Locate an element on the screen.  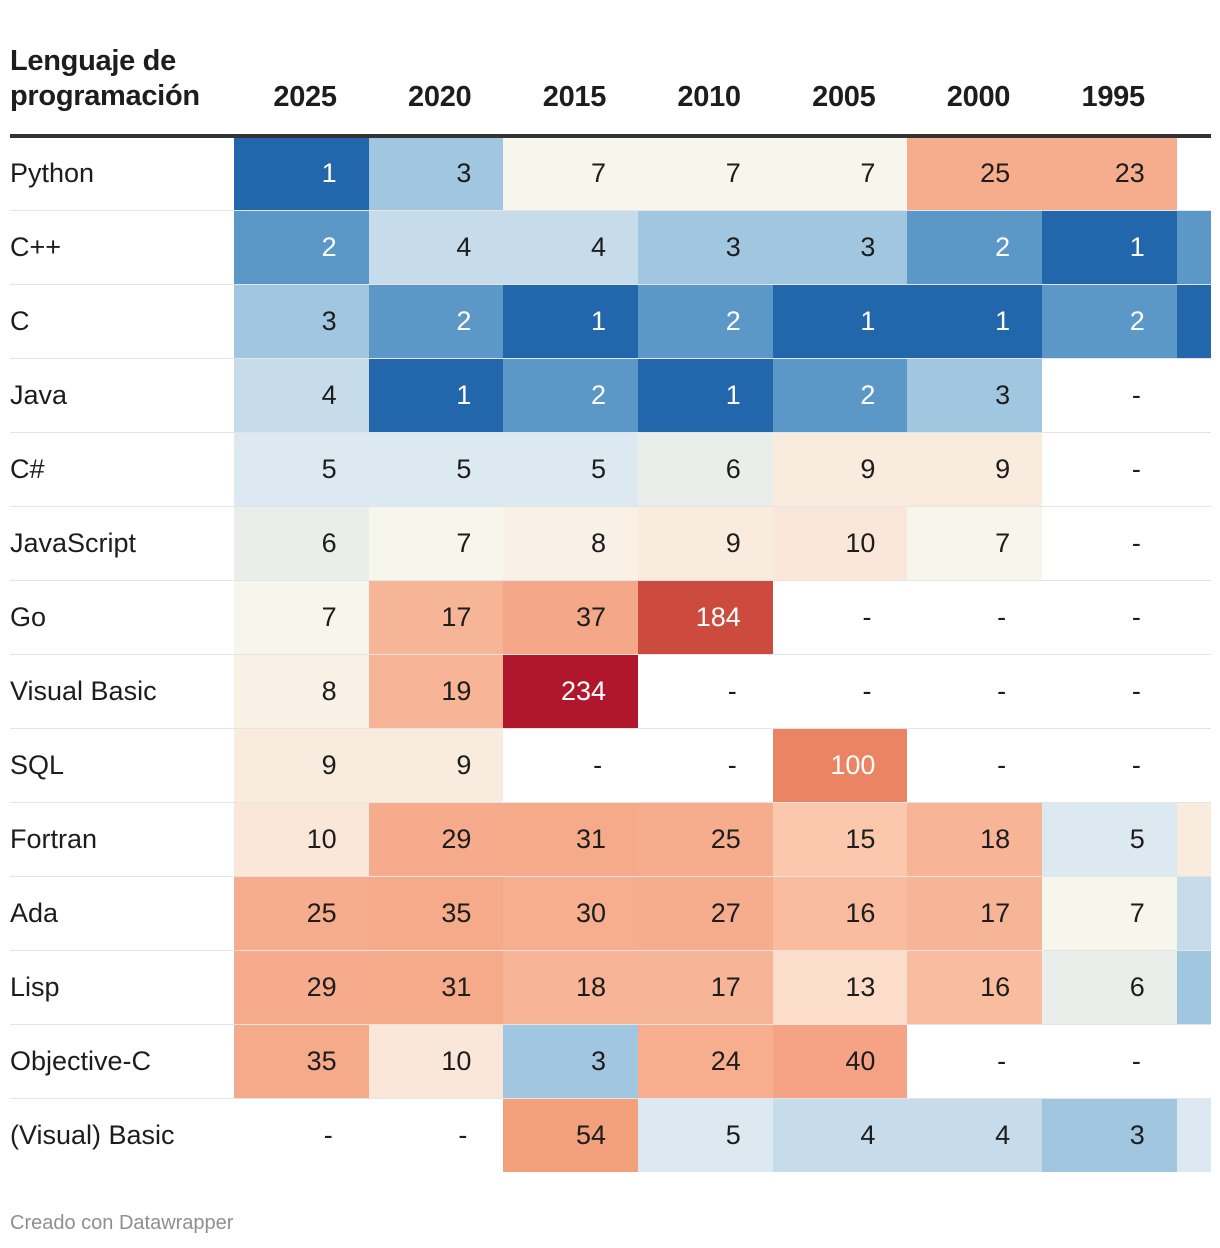
rank-cell: 23 is located at coordinates (1109, 173).